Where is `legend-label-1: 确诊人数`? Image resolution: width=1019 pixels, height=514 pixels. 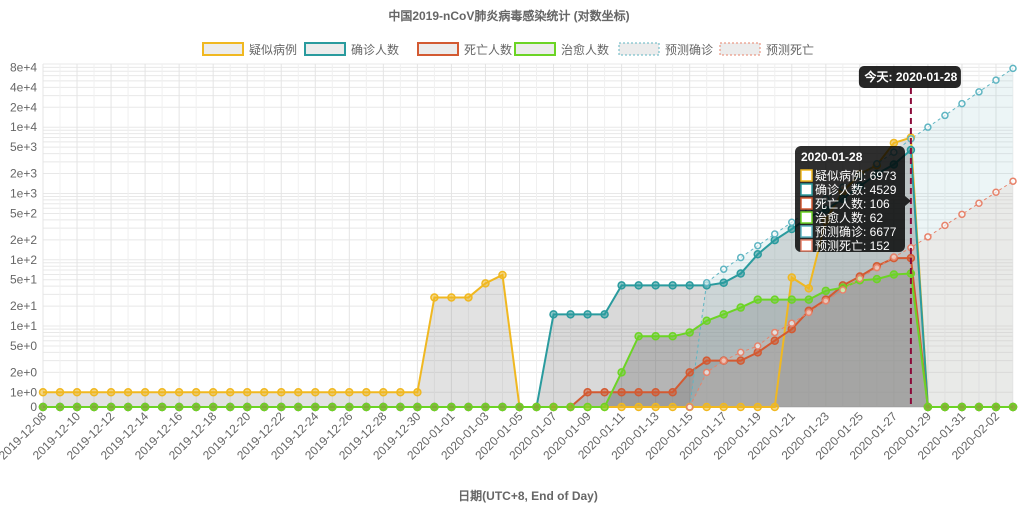
legend-label-1: 确诊人数 is located at coordinates (375, 49).